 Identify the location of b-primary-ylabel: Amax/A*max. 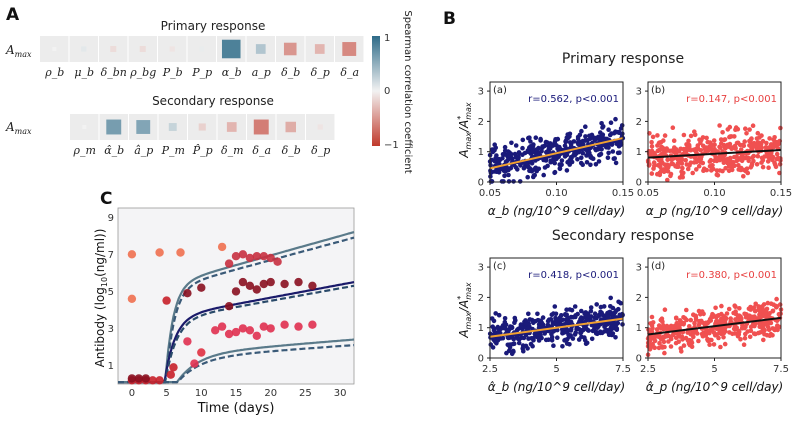
(464, 130).